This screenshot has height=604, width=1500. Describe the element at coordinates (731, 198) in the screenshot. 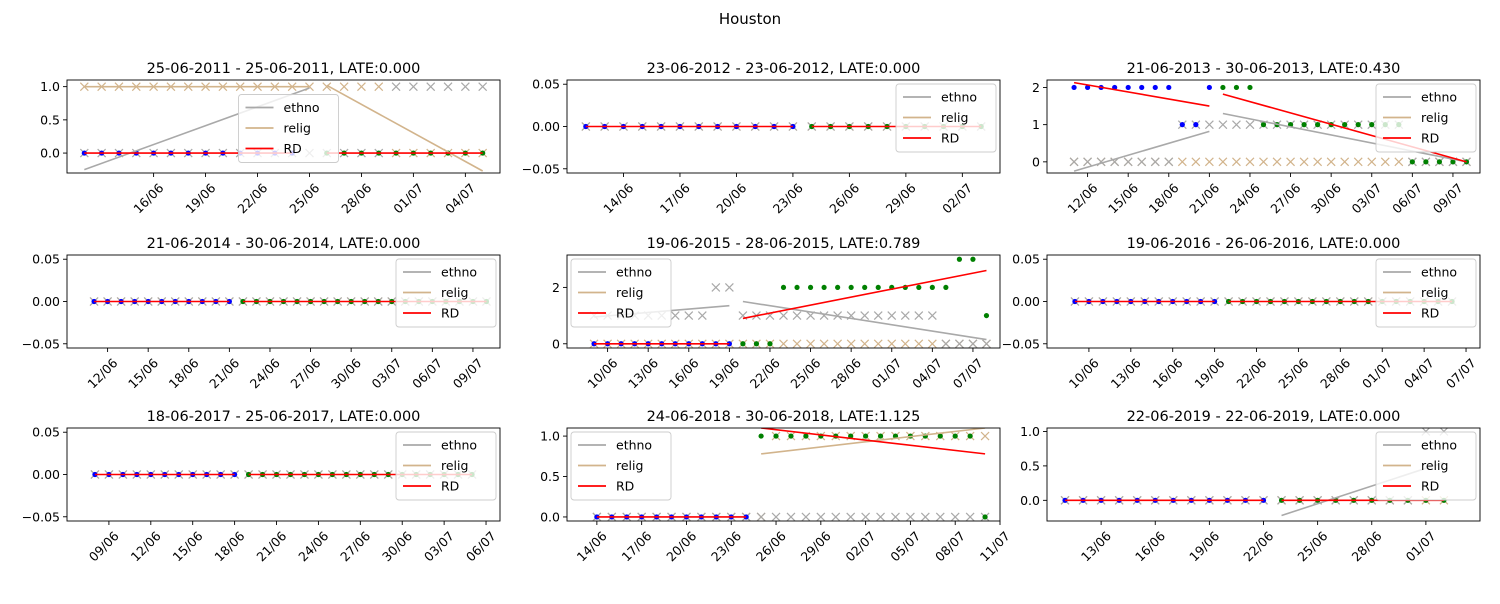

I see `x-tick-label: 20/06` at that location.